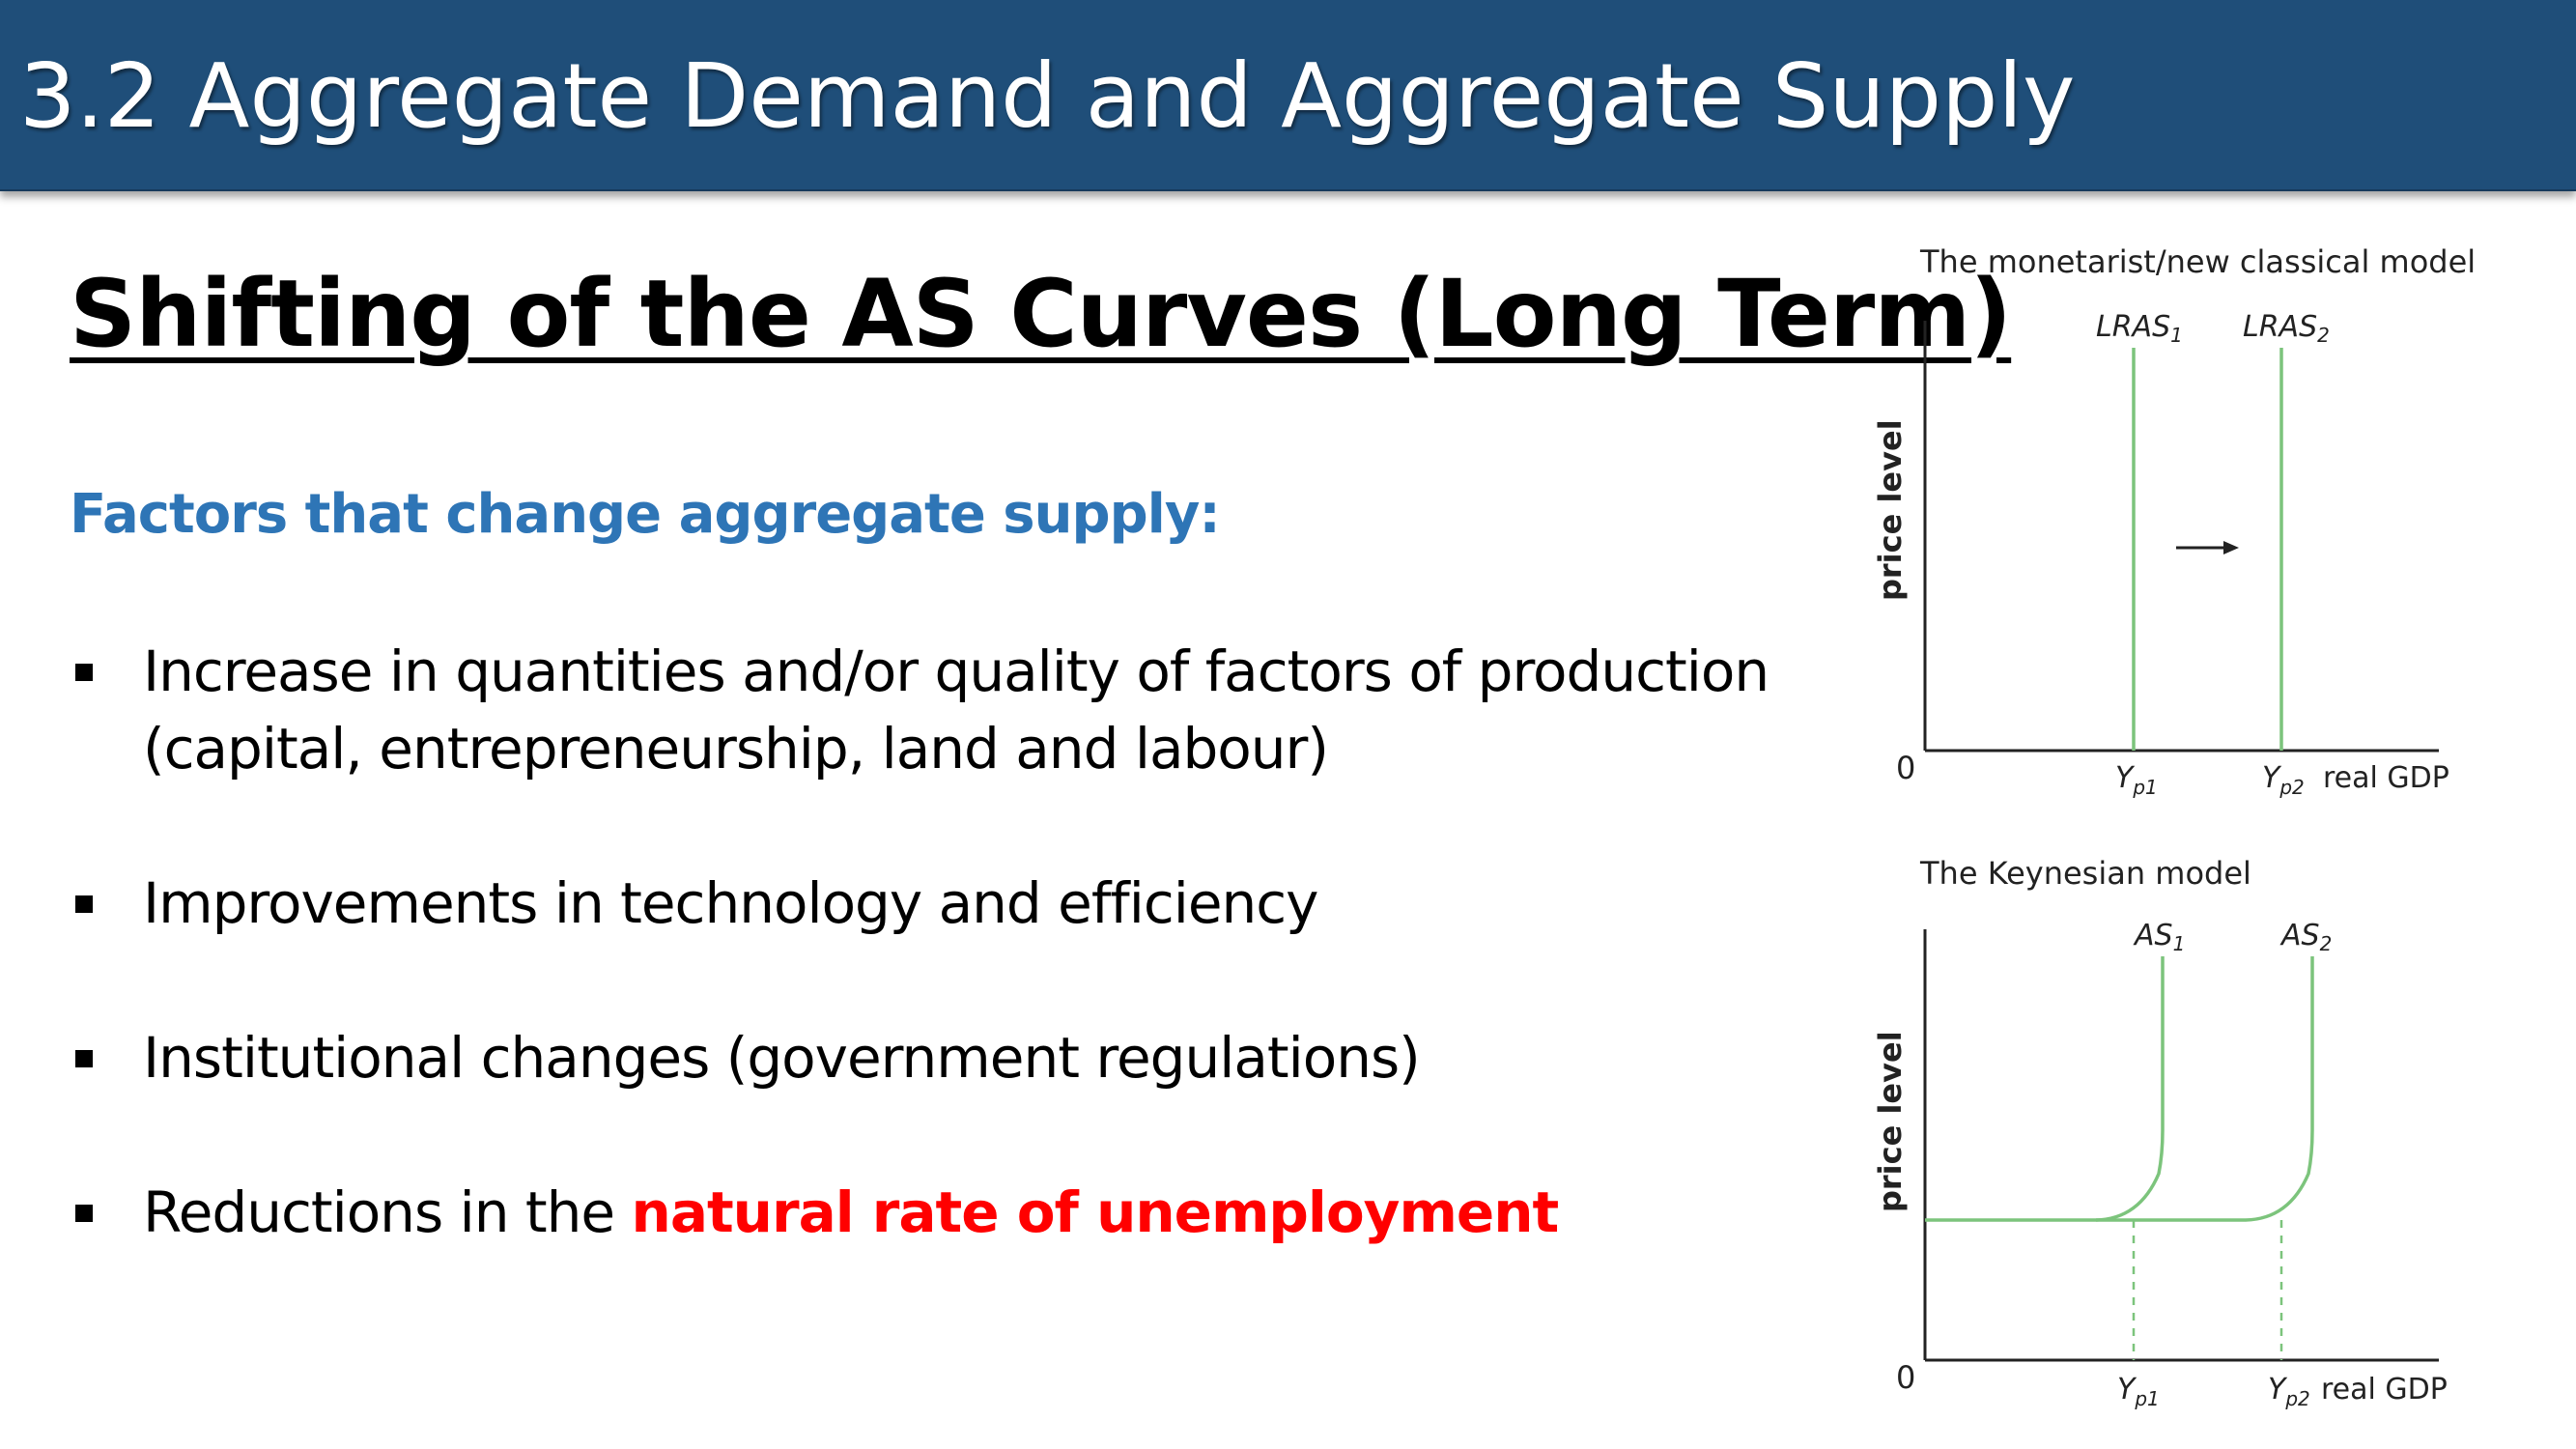  What do you see at coordinates (2289, 1391) in the screenshot?
I see `k-yp2-label: Yp2` at bounding box center [2289, 1391].